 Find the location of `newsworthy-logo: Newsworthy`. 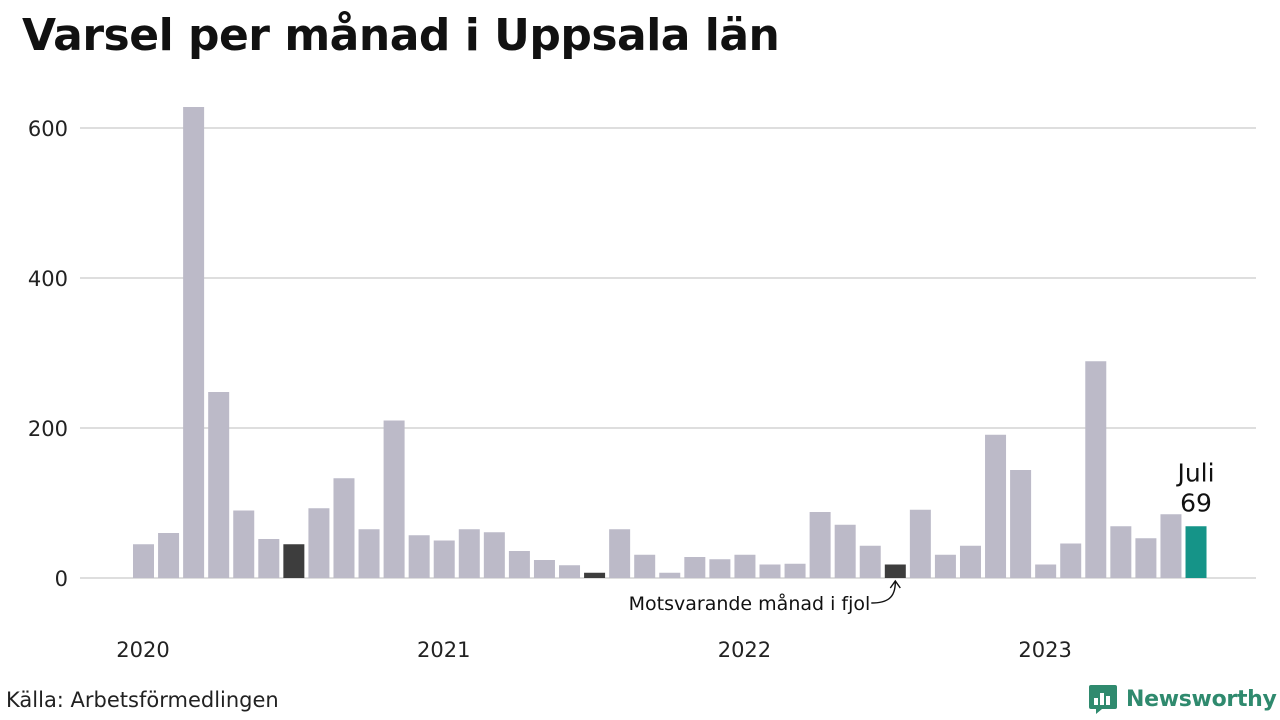

newsworthy-logo: Newsworthy is located at coordinates (1182, 699).